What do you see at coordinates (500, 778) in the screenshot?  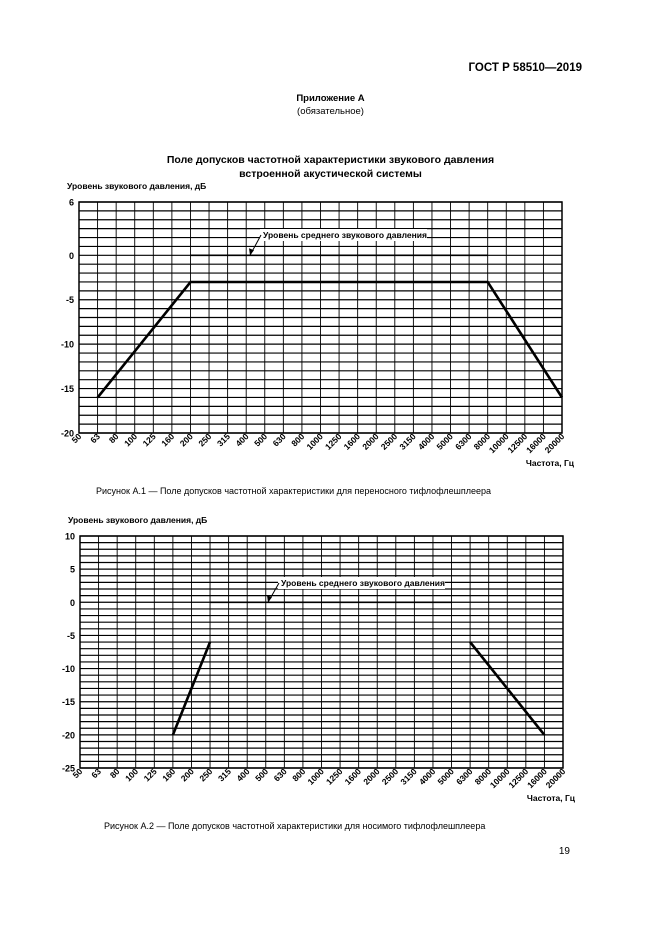 I see `x-tick-label: 10000` at bounding box center [500, 778].